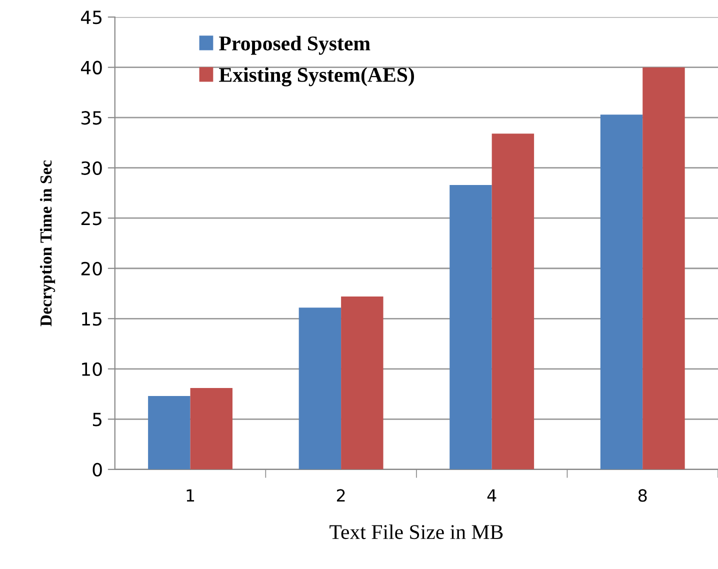  What do you see at coordinates (91, 17) in the screenshot?
I see `y-tick-label: 45` at bounding box center [91, 17].